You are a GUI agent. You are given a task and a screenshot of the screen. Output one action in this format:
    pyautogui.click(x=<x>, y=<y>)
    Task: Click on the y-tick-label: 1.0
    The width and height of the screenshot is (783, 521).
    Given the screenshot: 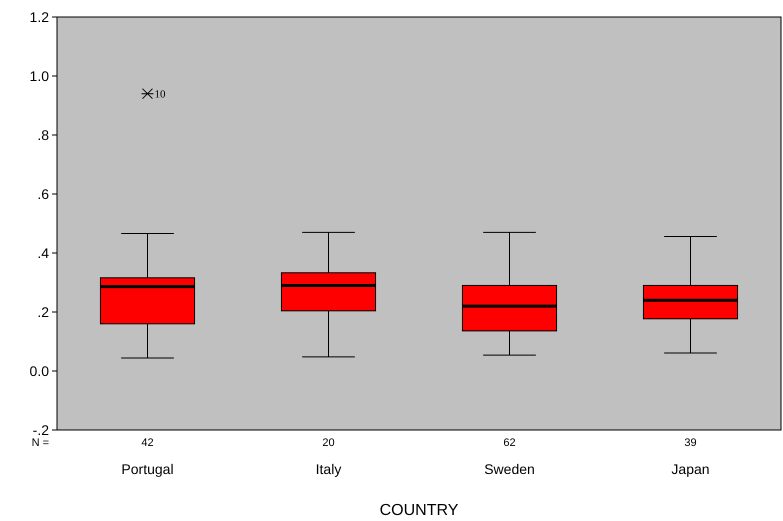 What is the action you would take?
    pyautogui.click(x=40, y=76)
    